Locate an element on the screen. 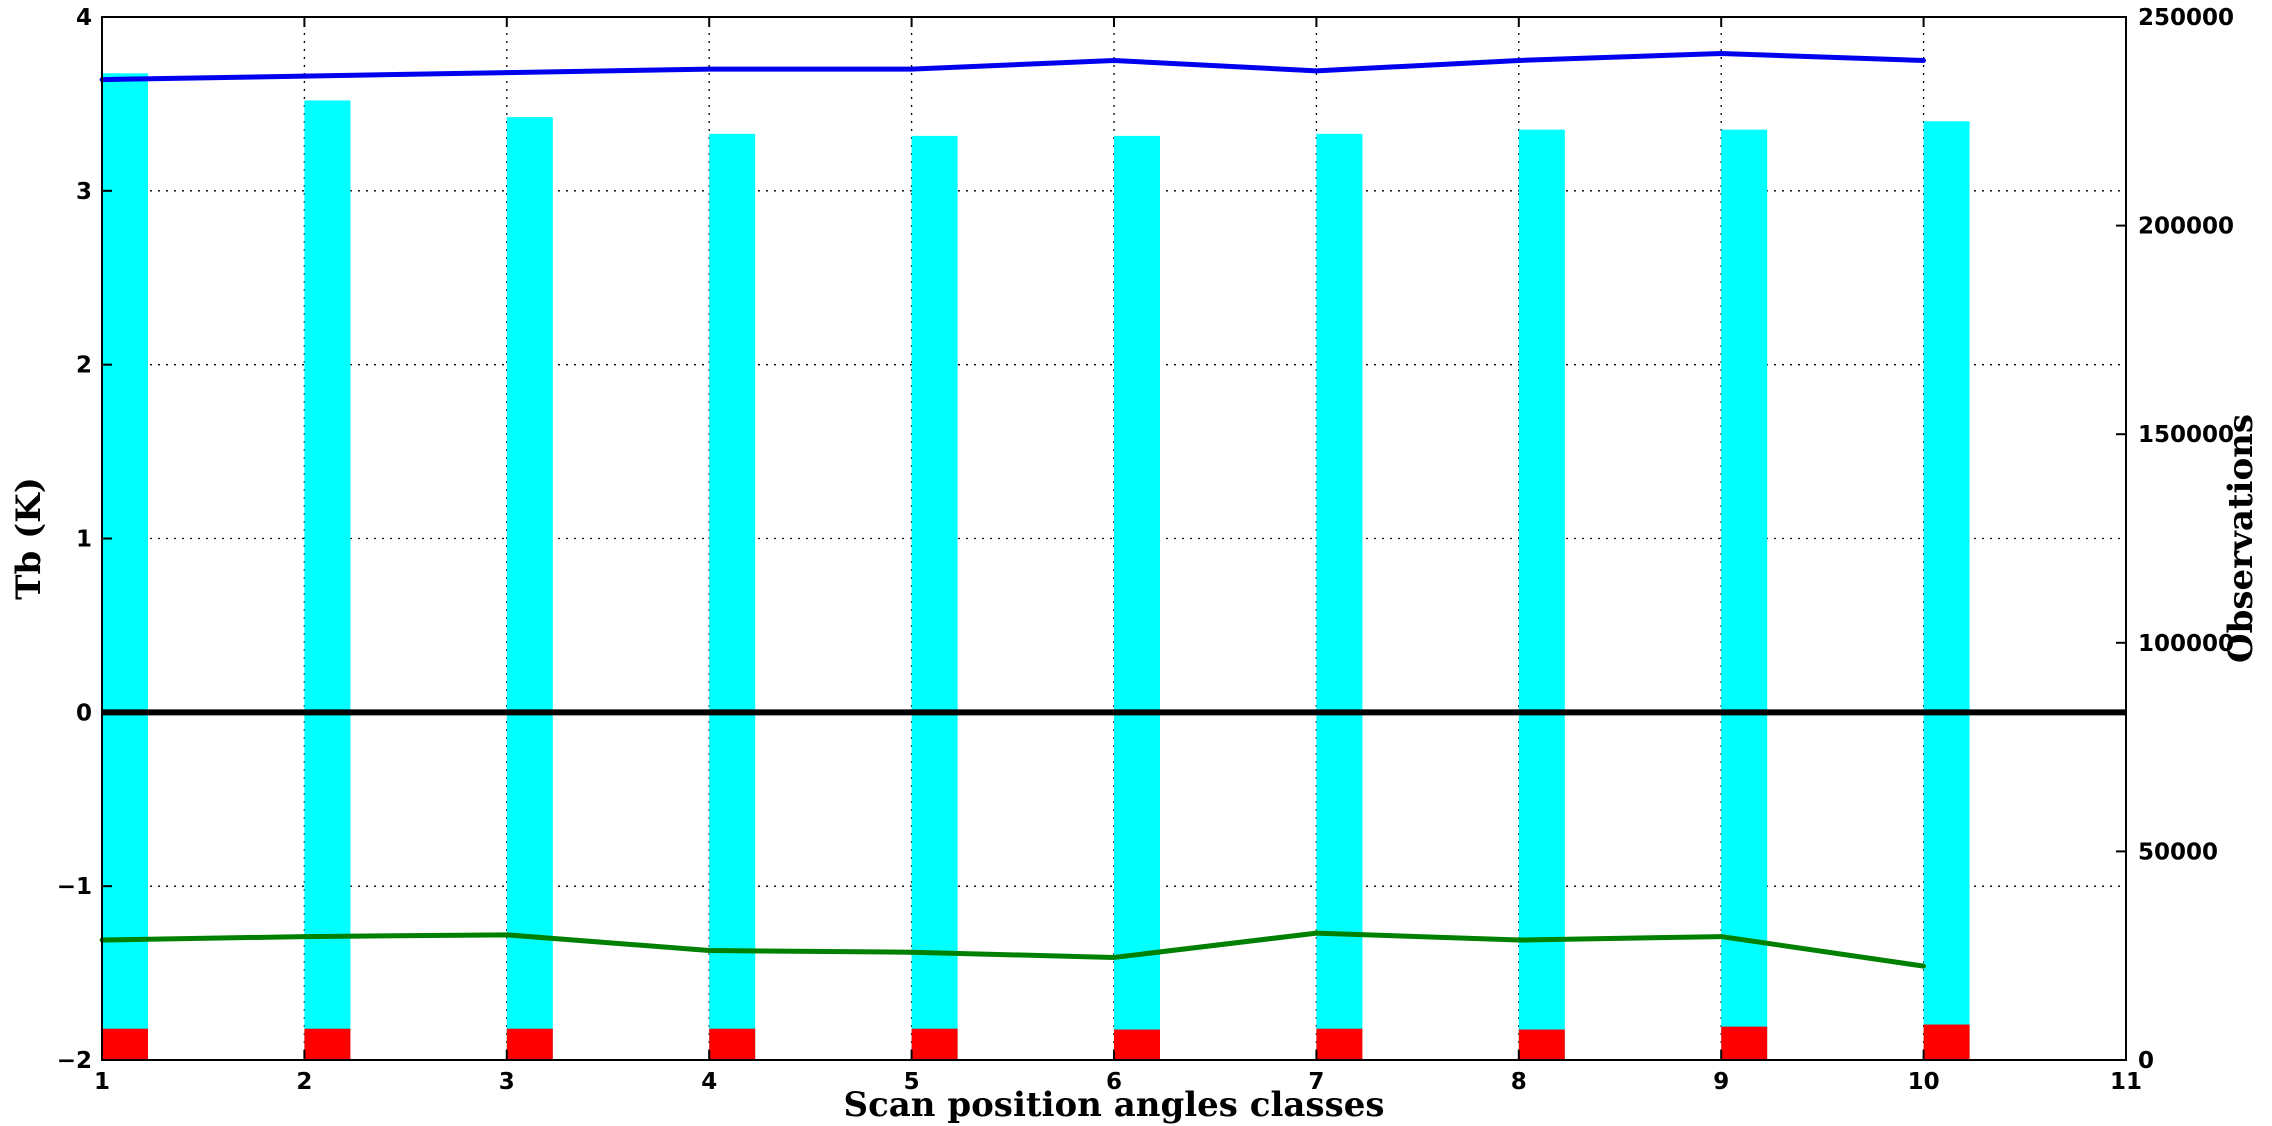 This screenshot has width=2272, height=1126. x-tick-label: 11 is located at coordinates (2126, 1082).